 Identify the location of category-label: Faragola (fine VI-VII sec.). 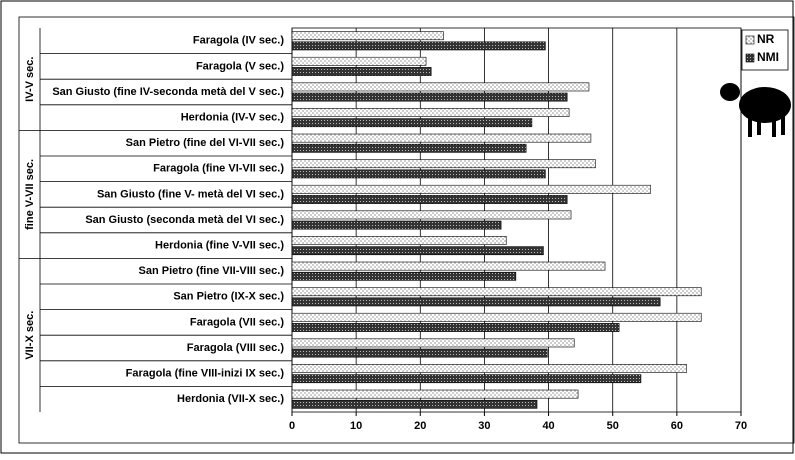
(218, 169).